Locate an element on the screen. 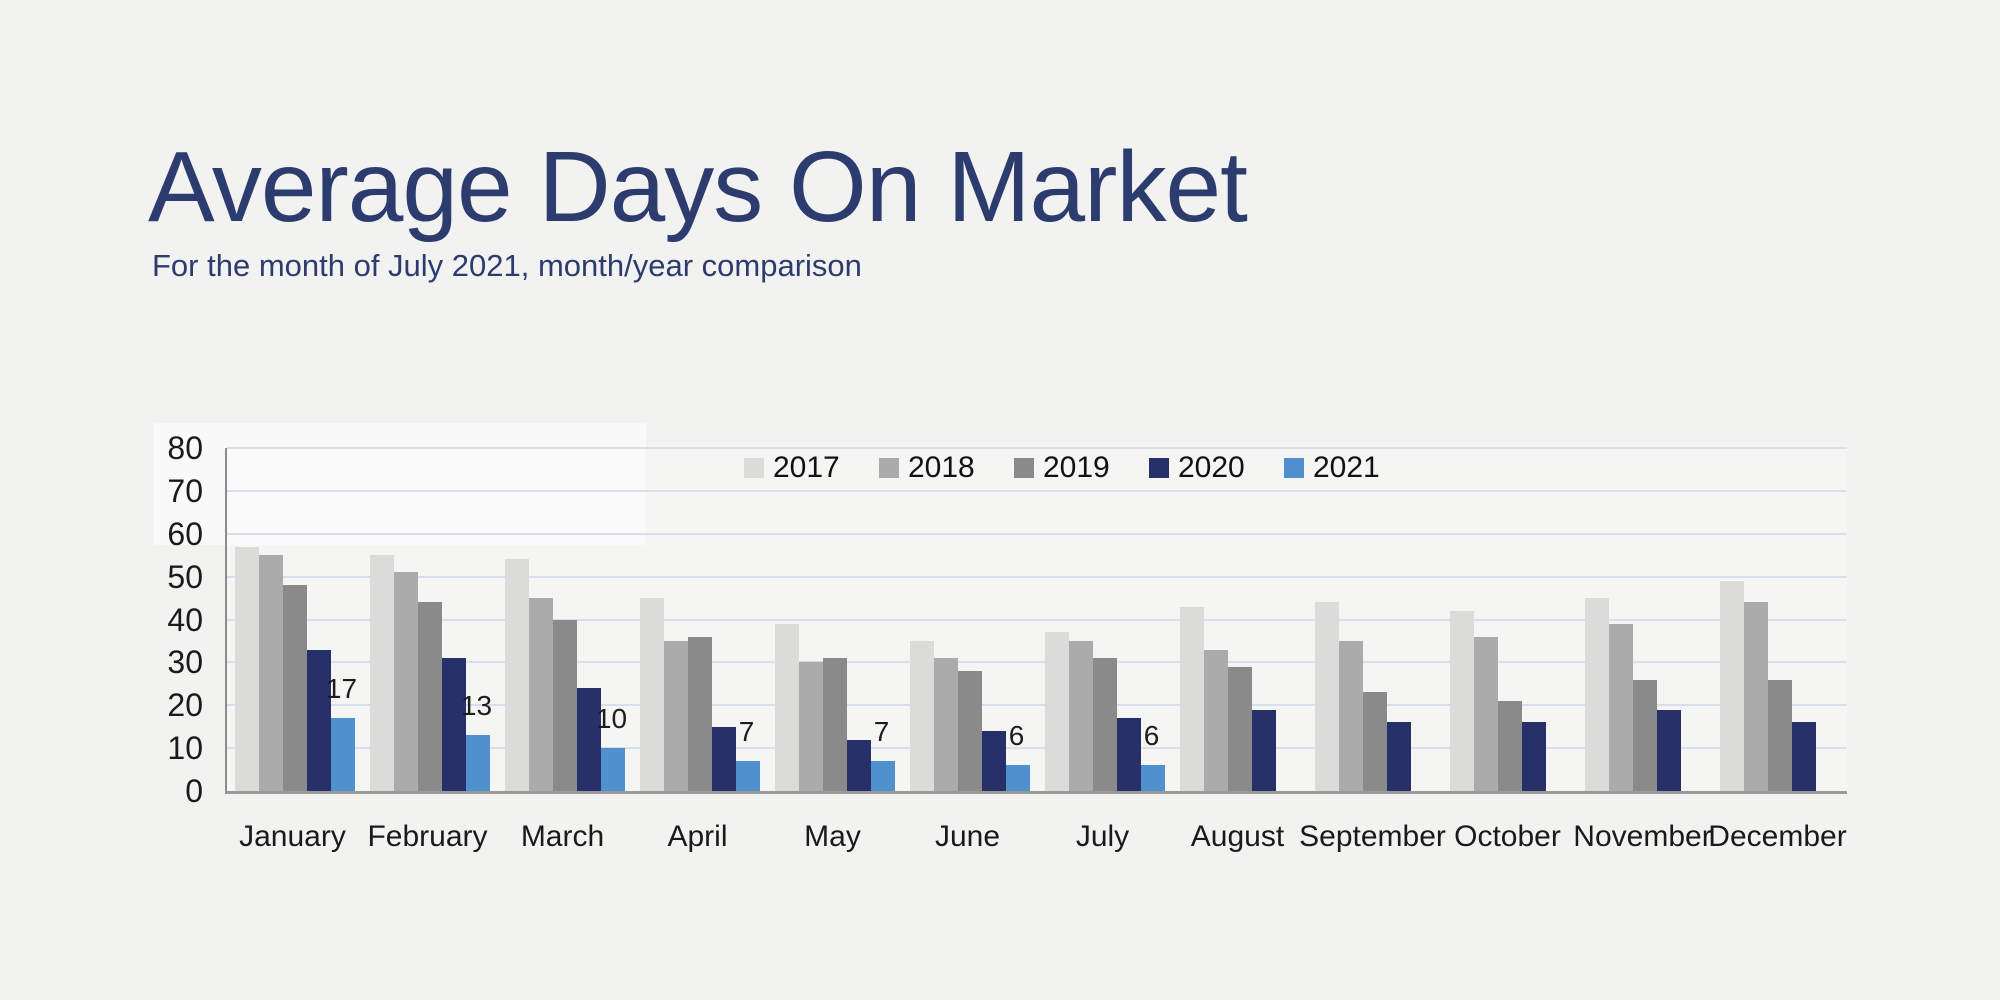 Image resolution: width=2000 pixels, height=1000 pixels. legend-swatch-2017 is located at coordinates (754, 468).